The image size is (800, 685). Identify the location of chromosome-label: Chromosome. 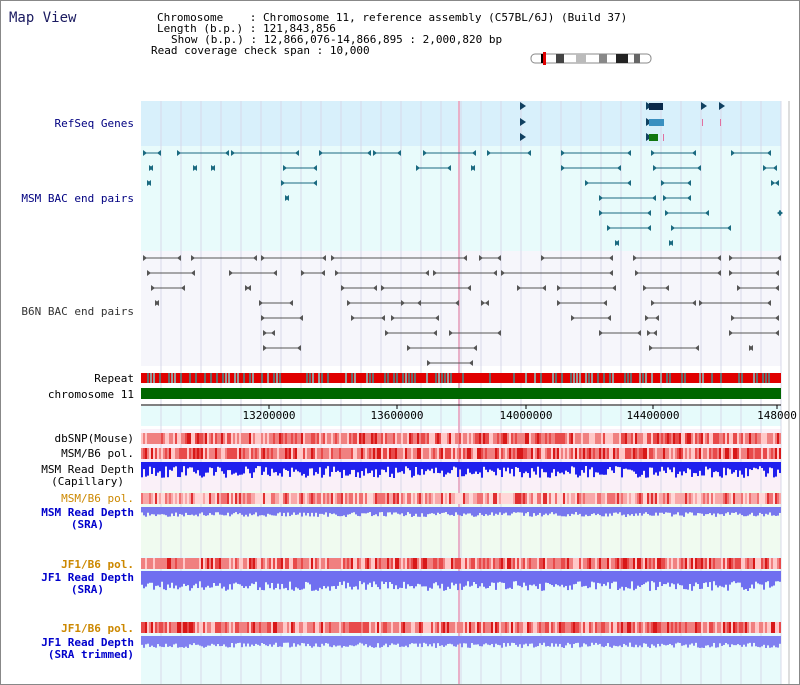
(190, 17).